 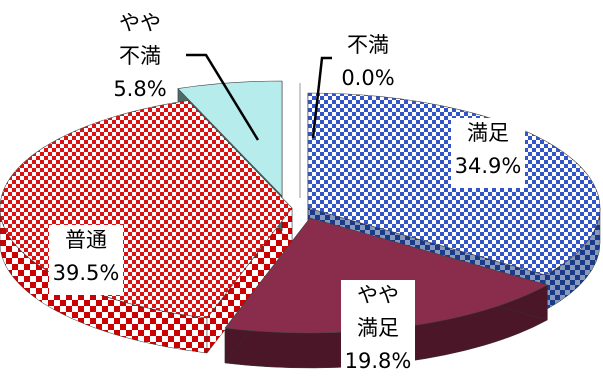 I want to click on svg-text: 34.9%, so click(x=488, y=166).